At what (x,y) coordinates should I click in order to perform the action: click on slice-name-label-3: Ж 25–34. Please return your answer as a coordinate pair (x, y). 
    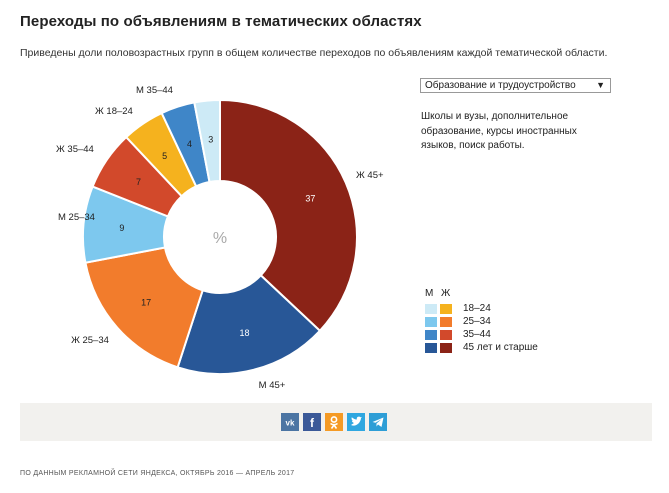
    Looking at the image, I should click on (90, 340).